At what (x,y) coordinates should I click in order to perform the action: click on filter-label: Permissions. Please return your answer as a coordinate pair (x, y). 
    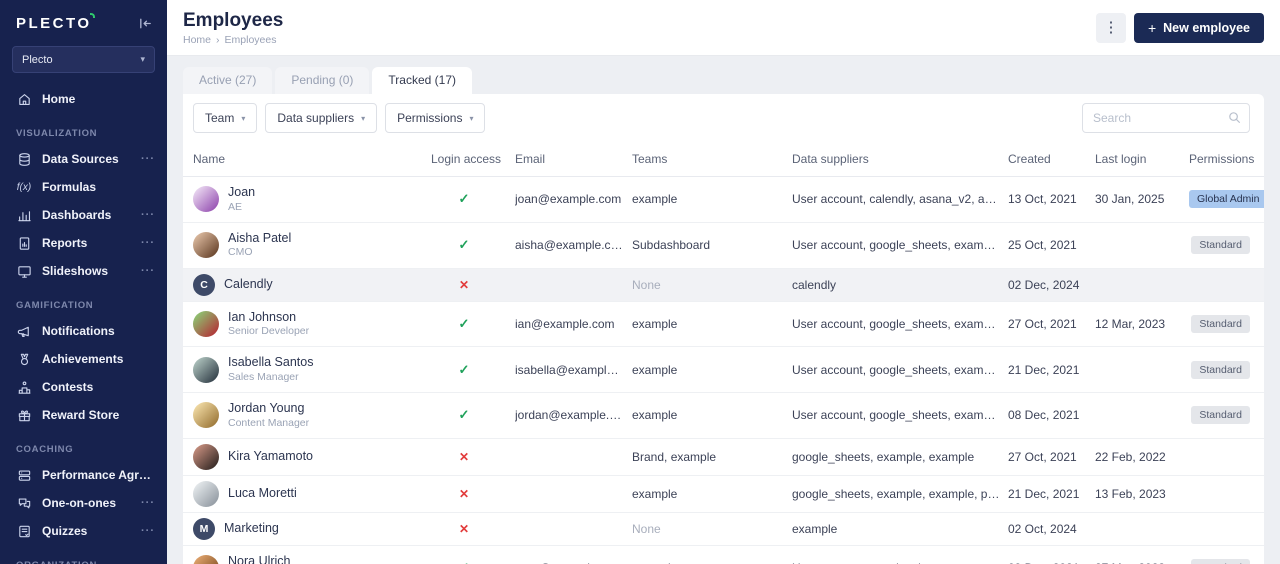
    Looking at the image, I should click on (430, 118).